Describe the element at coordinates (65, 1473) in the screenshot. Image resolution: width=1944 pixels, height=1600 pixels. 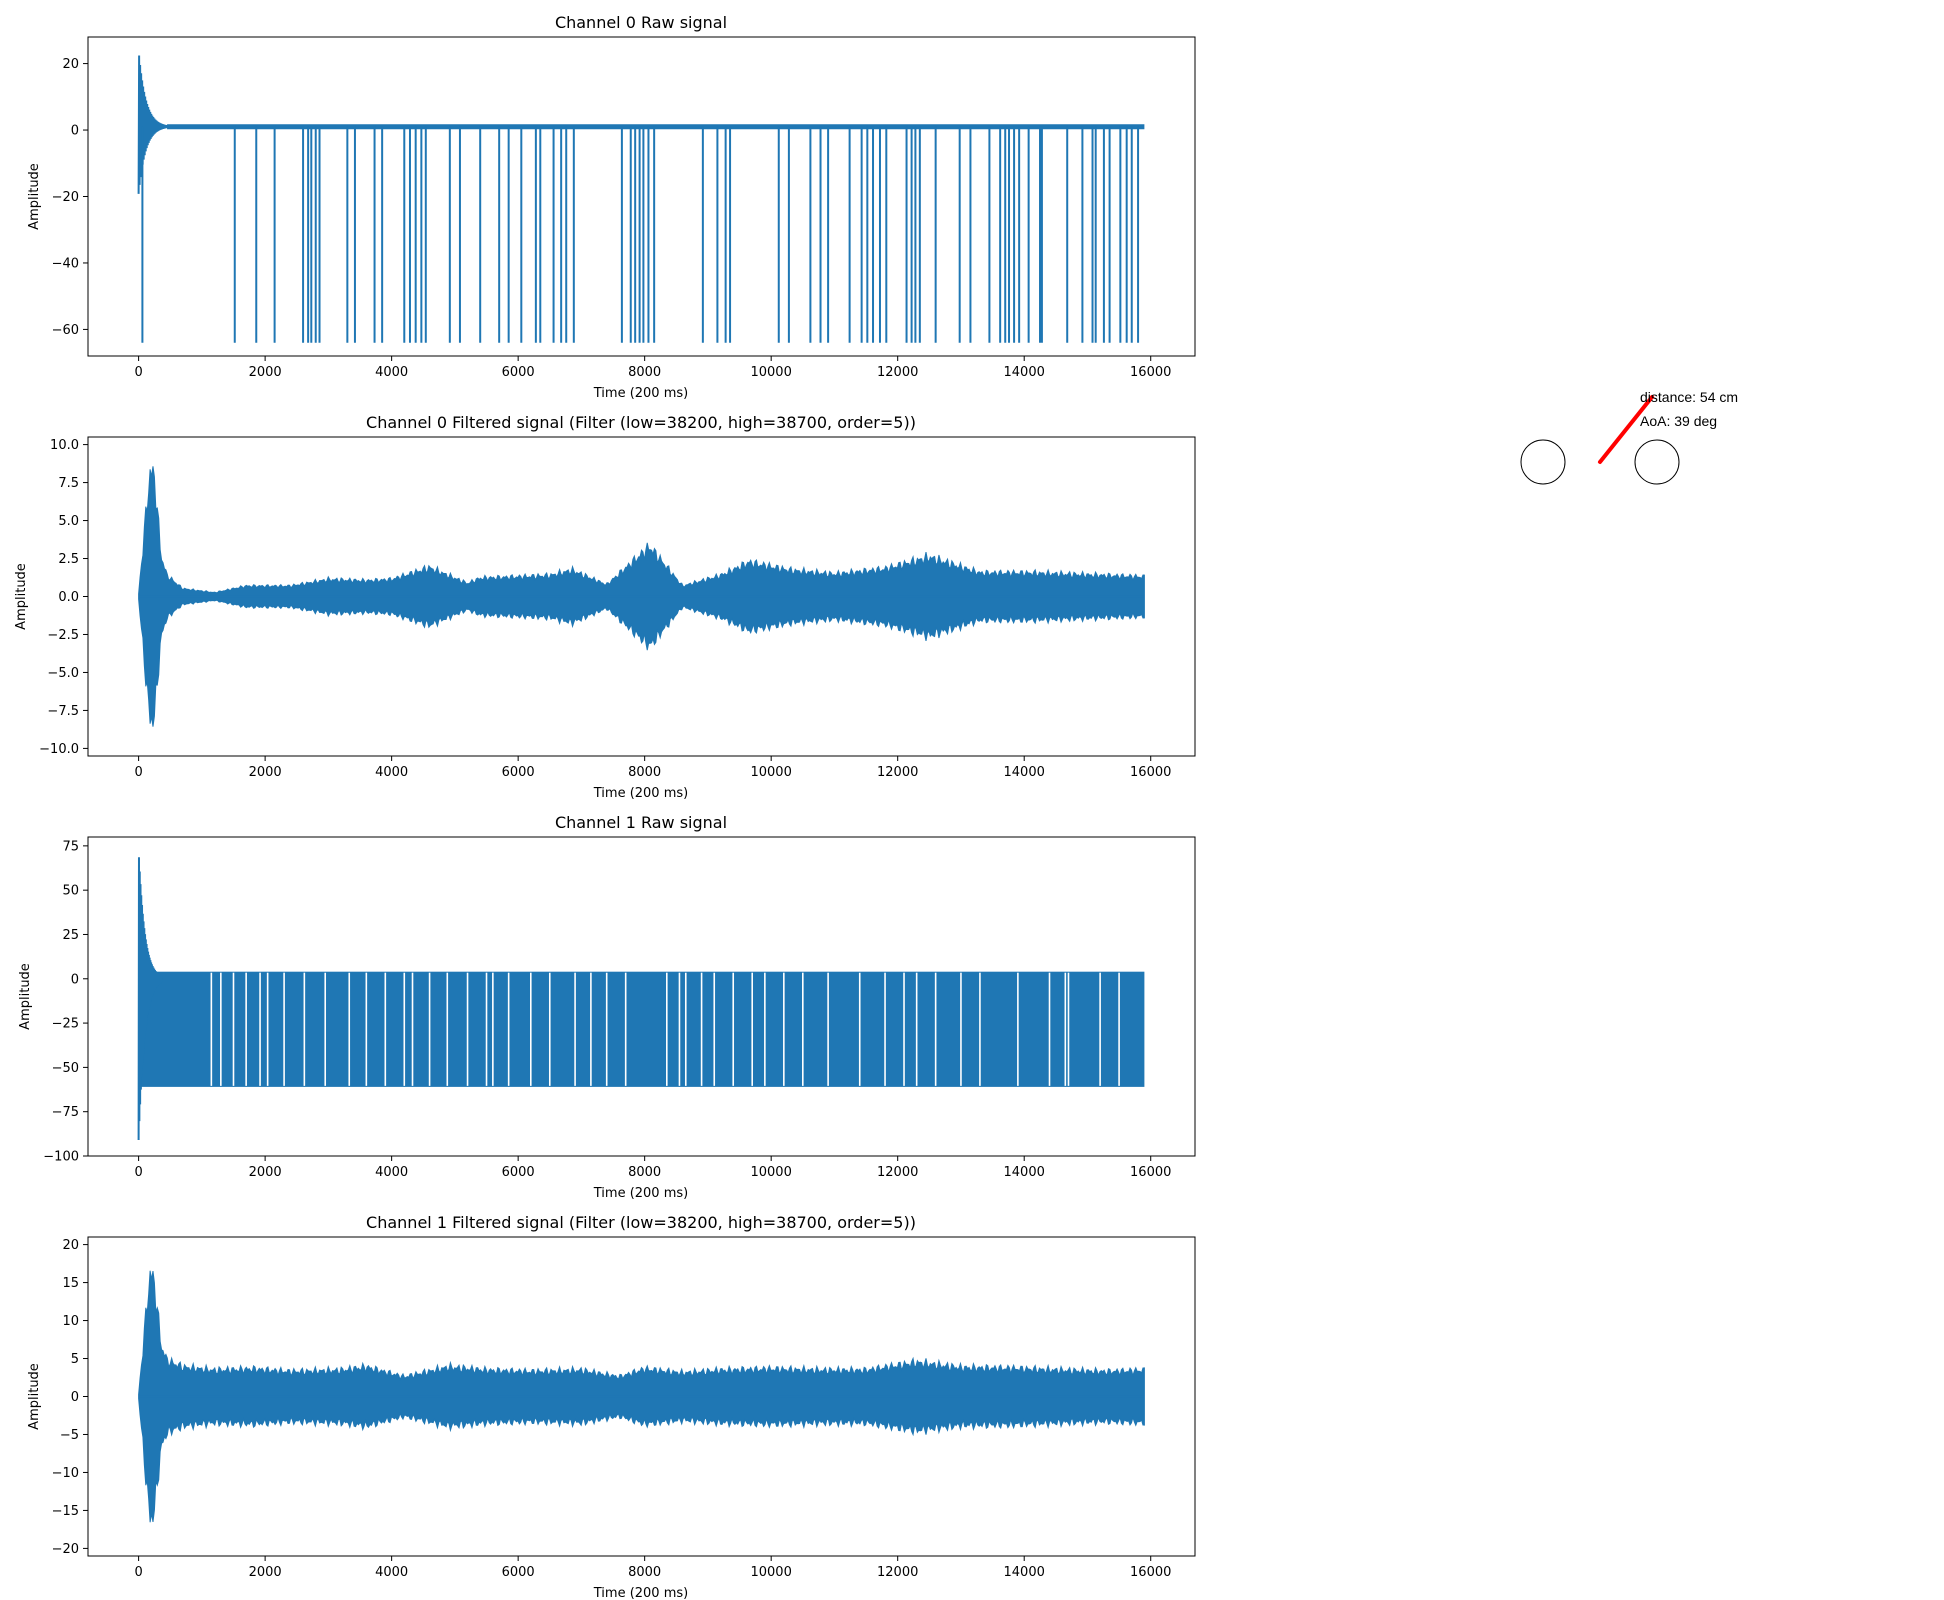
I see `y-tick-label: −10` at that location.